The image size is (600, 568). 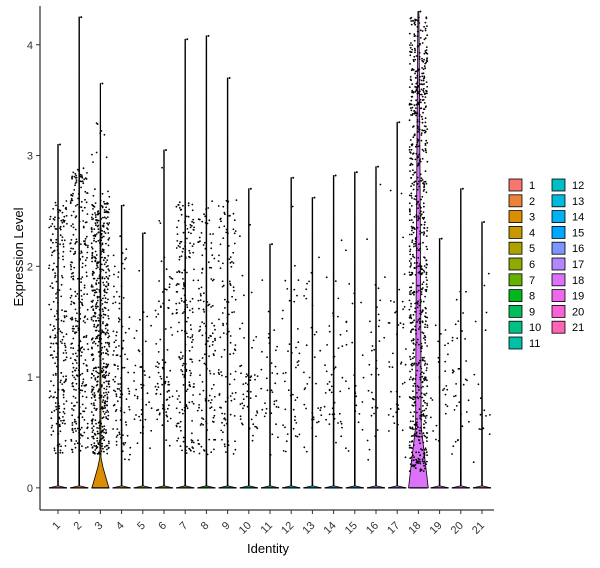 What do you see at coordinates (205, 526) in the screenshot?
I see `x-tick-label: 8` at bounding box center [205, 526].